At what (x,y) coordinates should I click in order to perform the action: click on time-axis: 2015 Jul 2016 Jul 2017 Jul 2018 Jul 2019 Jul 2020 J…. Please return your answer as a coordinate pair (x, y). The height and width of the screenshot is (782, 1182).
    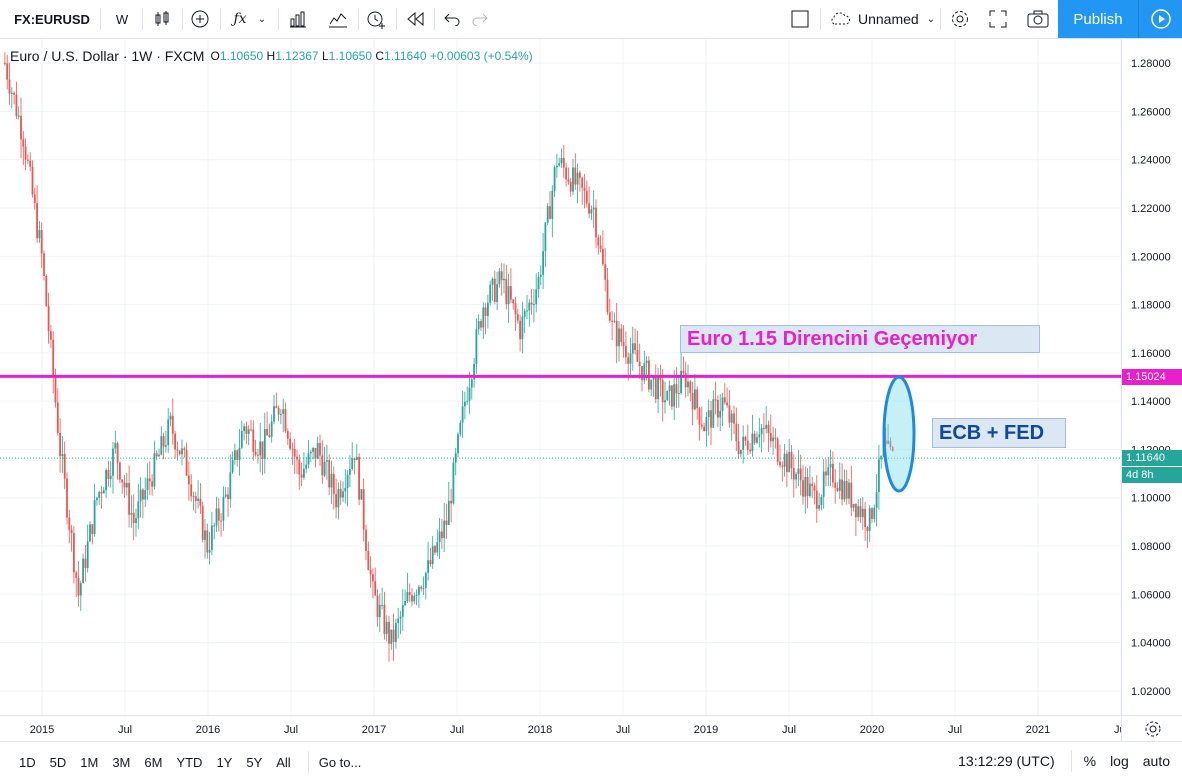
    Looking at the image, I should click on (564, 728).